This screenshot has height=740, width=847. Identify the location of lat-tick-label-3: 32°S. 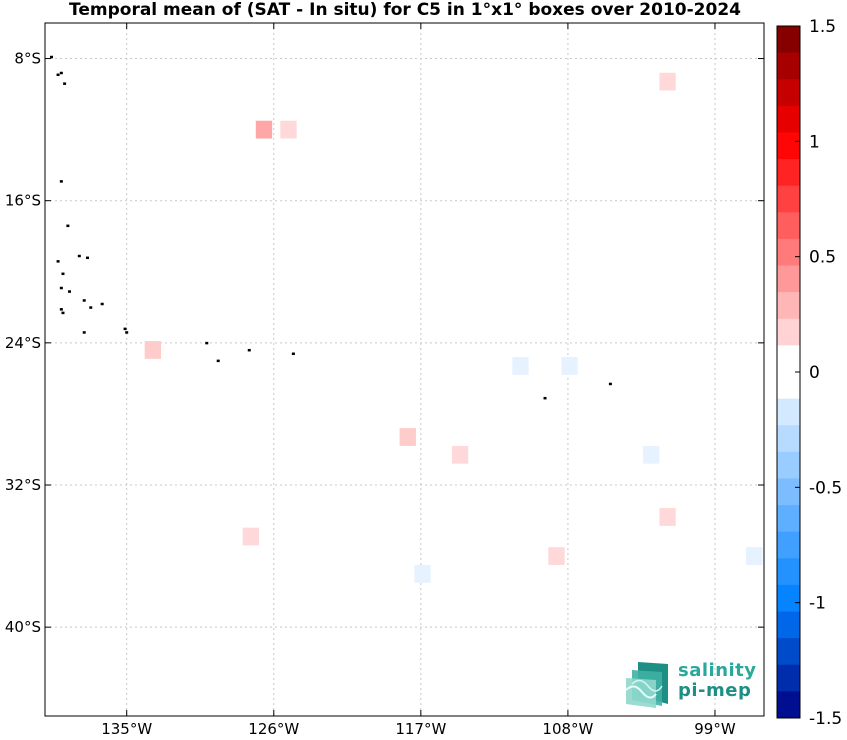
(23, 485).